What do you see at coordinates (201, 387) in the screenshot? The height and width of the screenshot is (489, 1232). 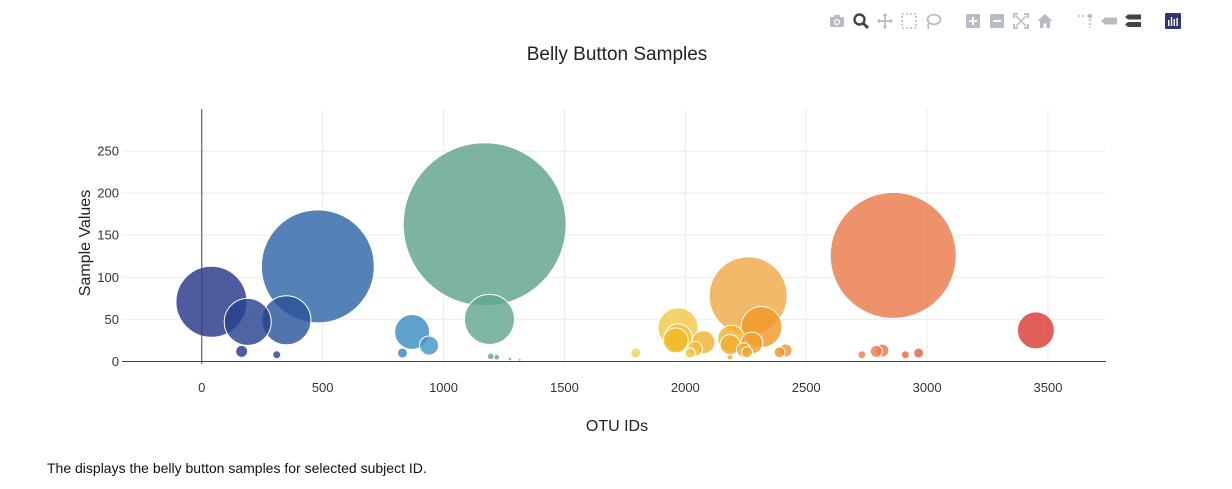 I see `x-tick-label: 0` at bounding box center [201, 387].